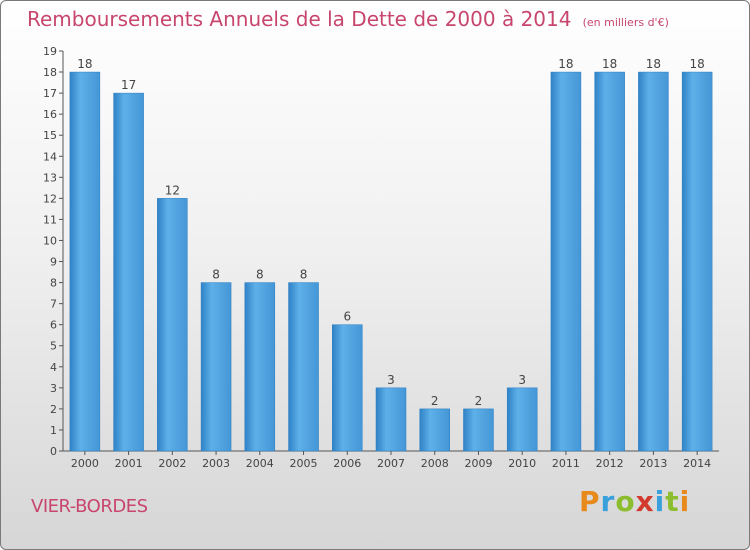  What do you see at coordinates (50, 177) in the screenshot?
I see `y-tick-label: 13` at bounding box center [50, 177].